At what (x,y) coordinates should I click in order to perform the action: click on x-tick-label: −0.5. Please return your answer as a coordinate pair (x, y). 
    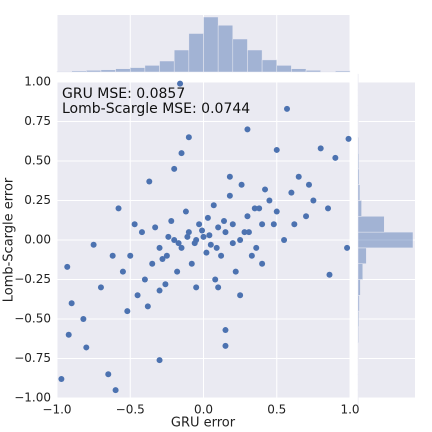
    Looking at the image, I should click on (130, 410).